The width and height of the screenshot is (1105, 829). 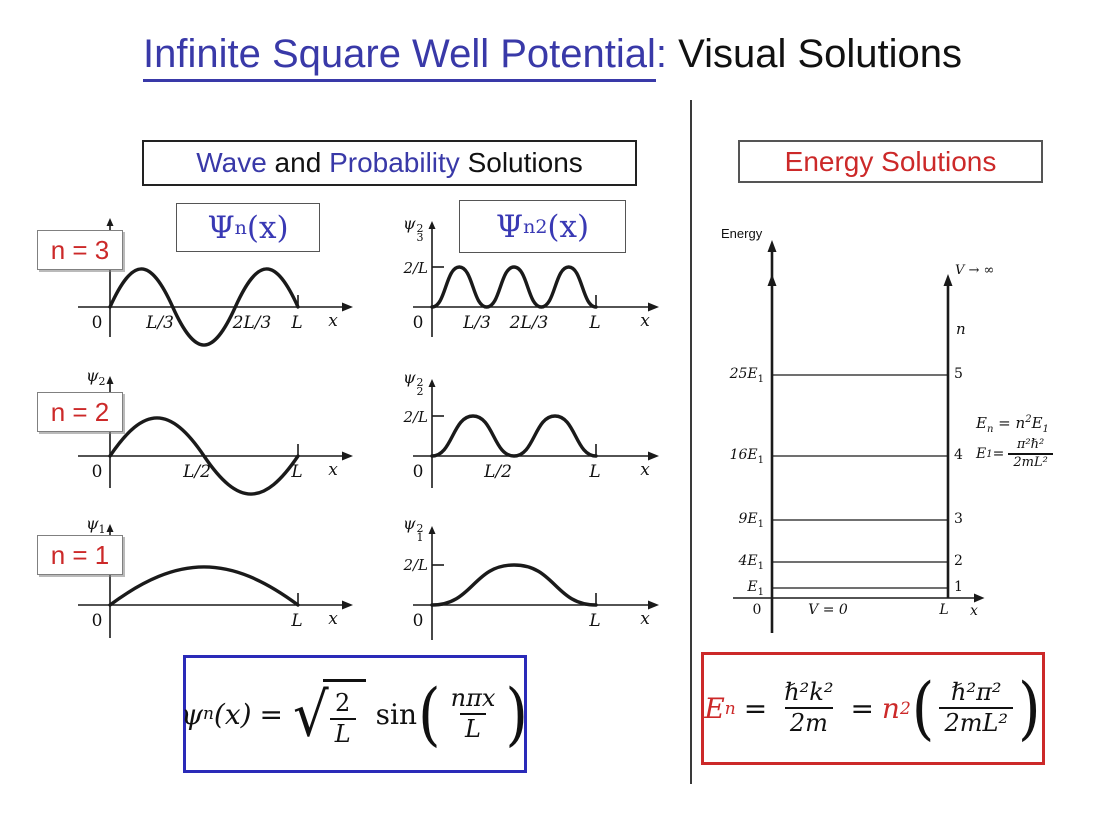 What do you see at coordinates (509, 226) in the screenshot?
I see `psi-symbol: Ψ` at bounding box center [509, 226].